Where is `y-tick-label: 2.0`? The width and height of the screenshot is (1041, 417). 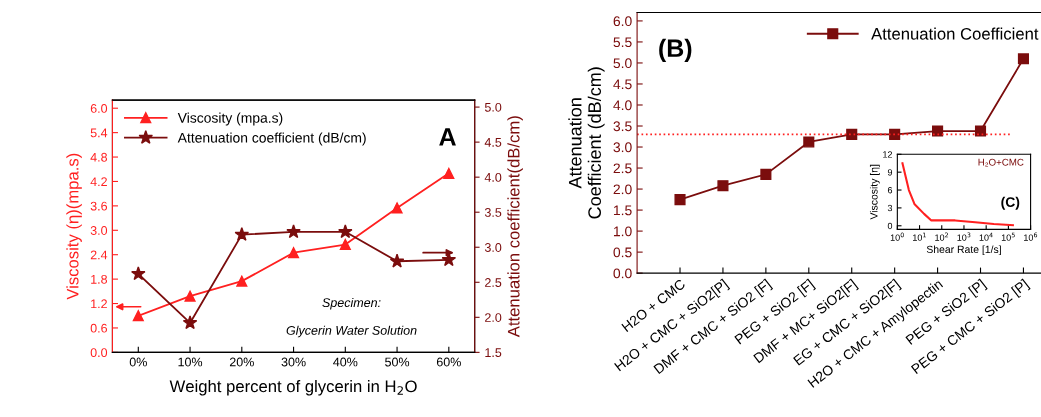 y-tick-label: 2.0 is located at coordinates (622, 189).